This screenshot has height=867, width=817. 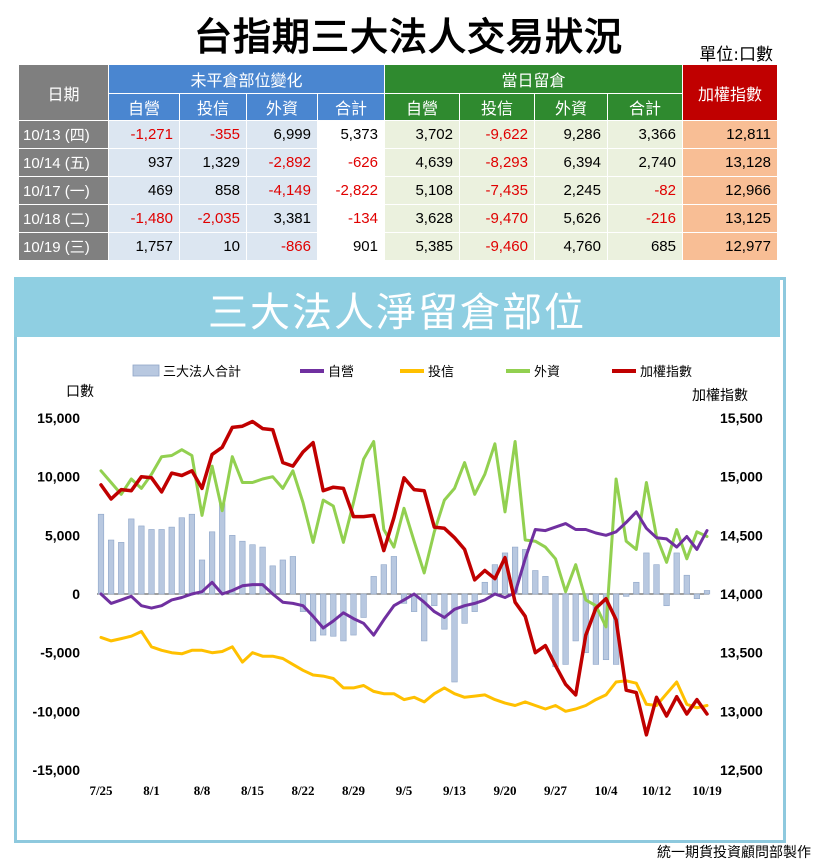 What do you see at coordinates (730, 246) in the screenshot?
I see `index-cell: 12,977` at bounding box center [730, 246].